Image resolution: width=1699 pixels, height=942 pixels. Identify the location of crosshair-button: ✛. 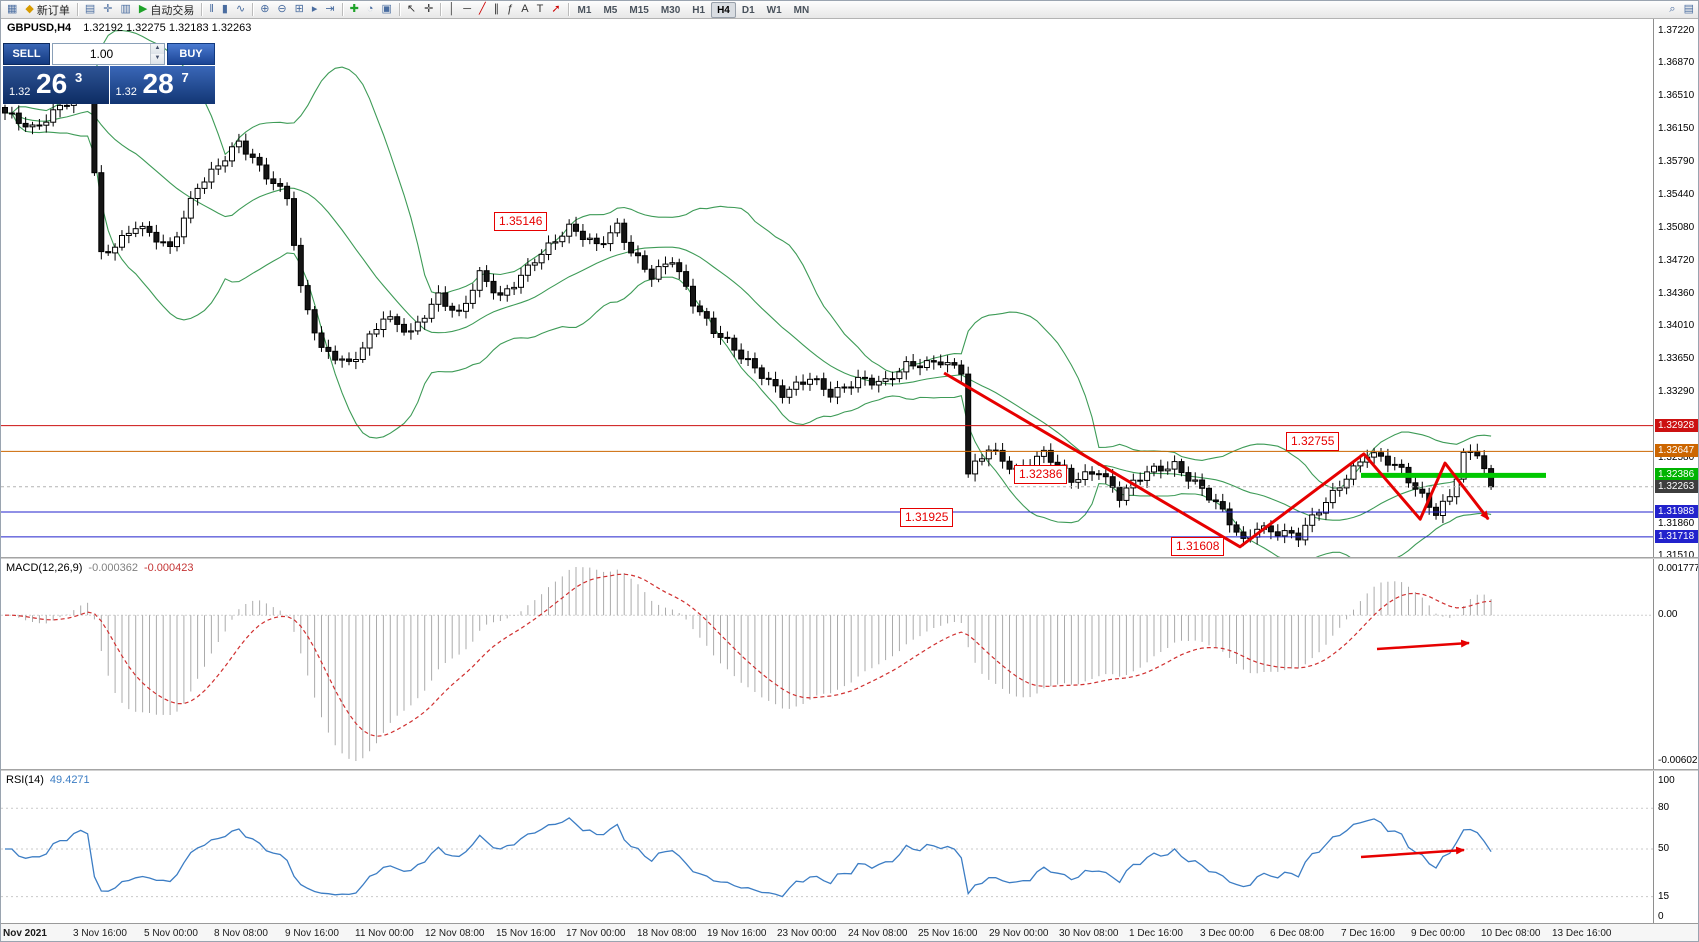
(428, 10).